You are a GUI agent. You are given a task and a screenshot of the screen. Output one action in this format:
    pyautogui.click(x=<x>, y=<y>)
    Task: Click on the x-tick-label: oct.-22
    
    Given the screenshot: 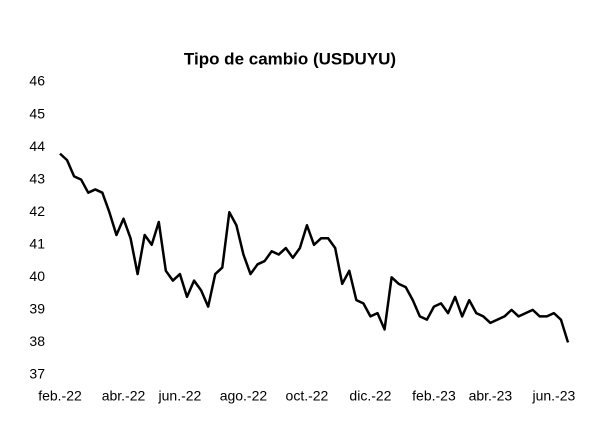 What is the action you would take?
    pyautogui.click(x=307, y=396)
    